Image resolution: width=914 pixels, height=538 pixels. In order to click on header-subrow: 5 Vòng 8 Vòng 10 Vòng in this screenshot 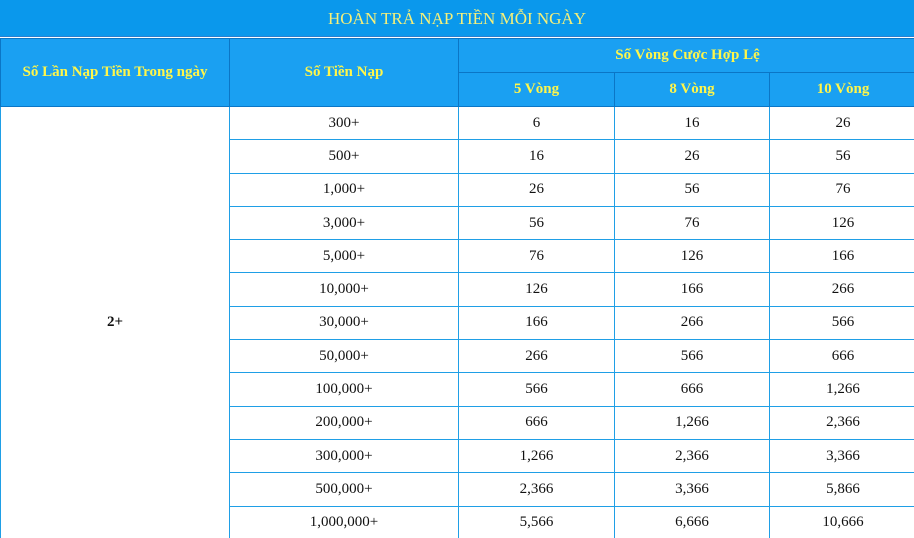, I will do `click(457, 89)`.